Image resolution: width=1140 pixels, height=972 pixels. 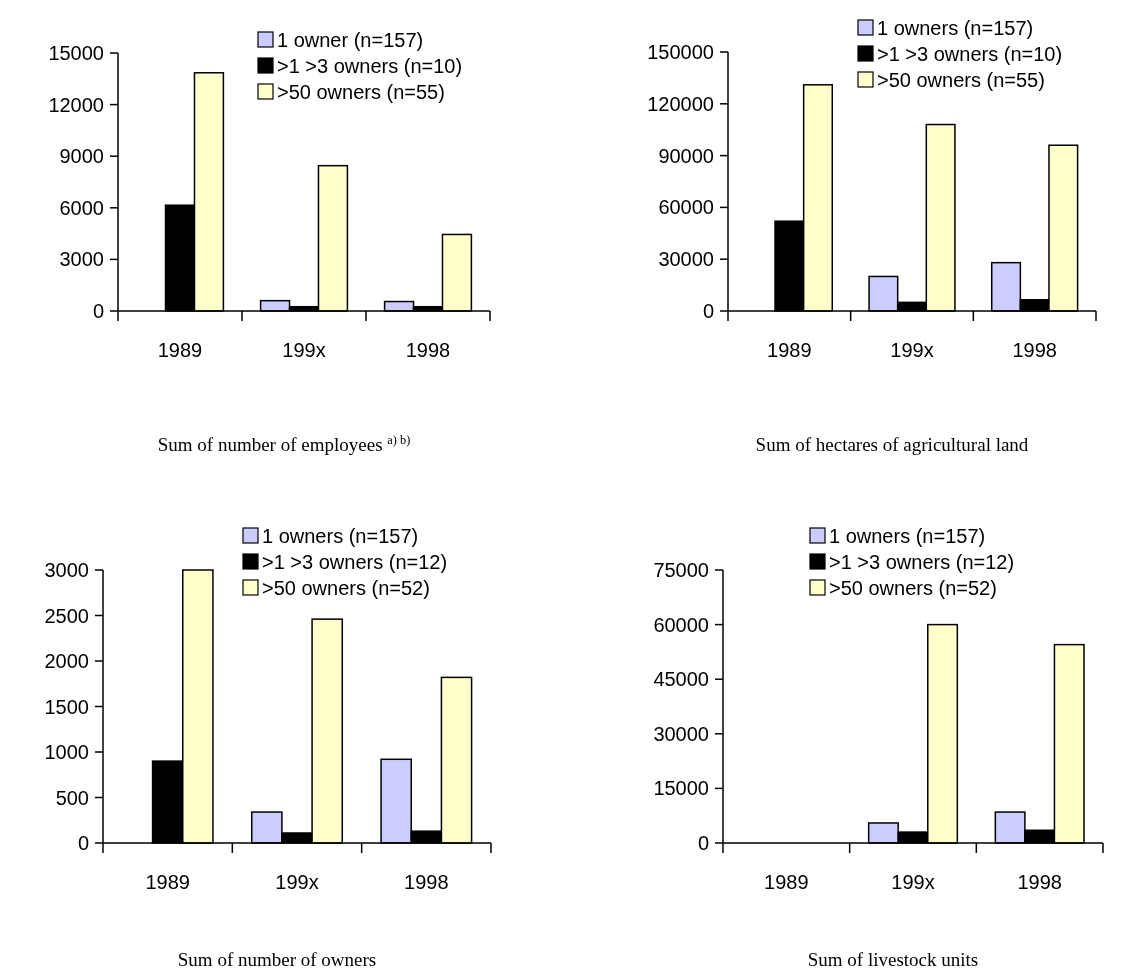 I want to click on y-tick-label: 9000, so click(x=81, y=156).